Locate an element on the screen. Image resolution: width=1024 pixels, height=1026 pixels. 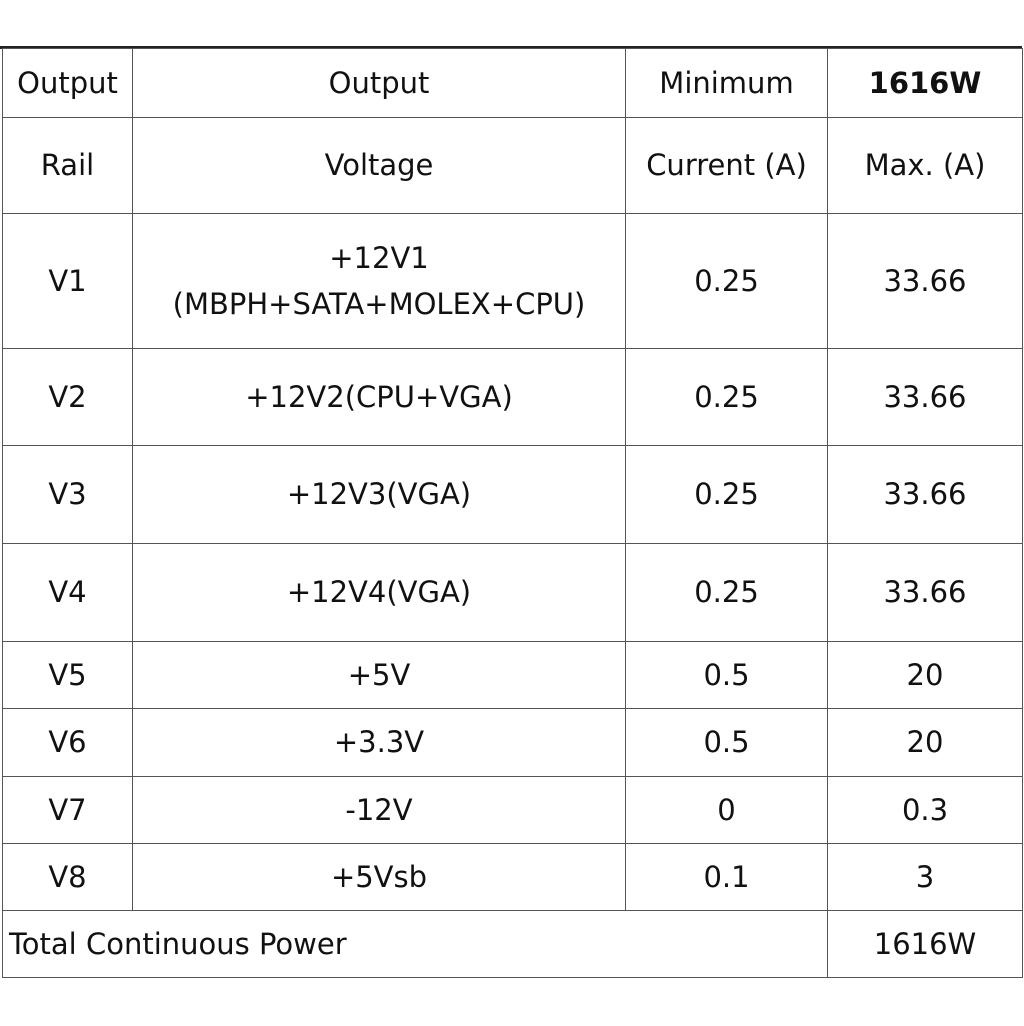
footer-value-cell: 1616W is located at coordinates (925, 944).